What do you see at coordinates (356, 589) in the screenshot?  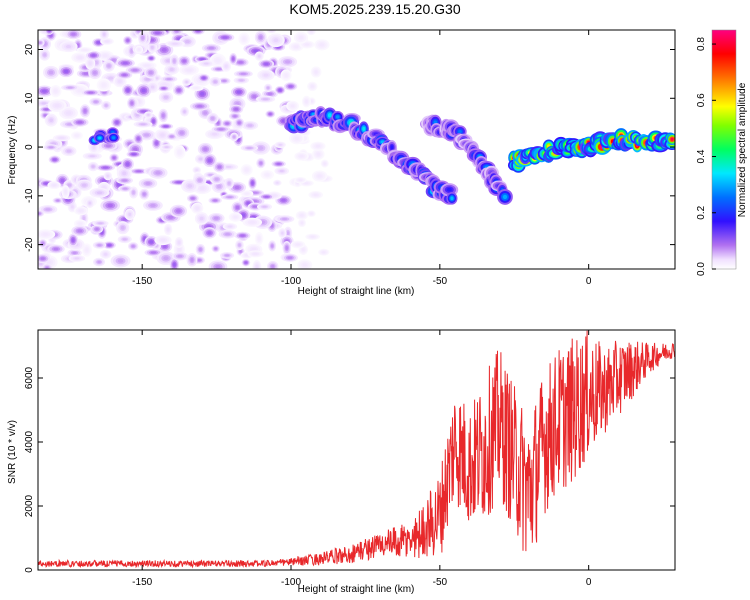 I see `snr-xlabel: Height of straight line (km)` at bounding box center [356, 589].